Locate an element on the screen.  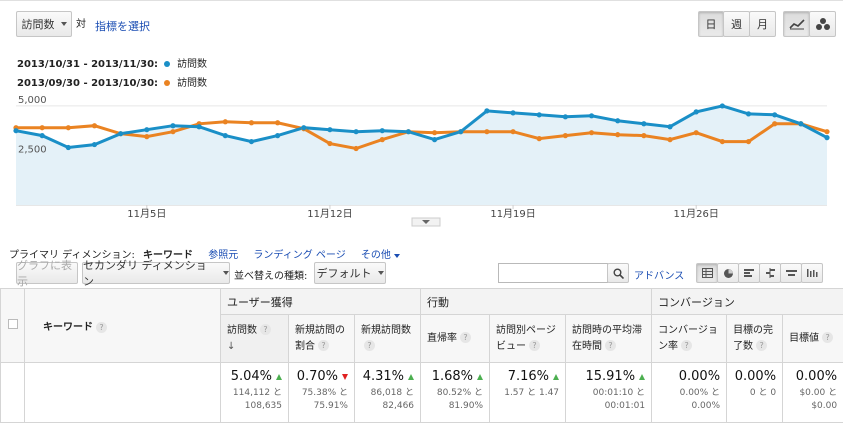
new-visit-rate-current: 75.38% と is located at coordinates (325, 393).